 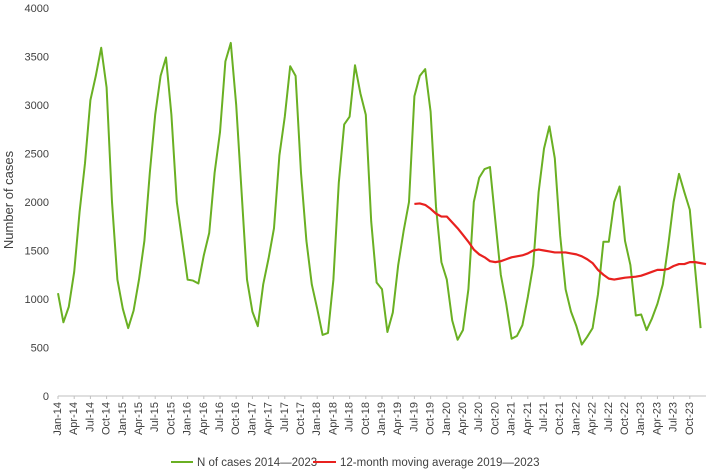 I want to click on x-tick-label: Apr-20, so click(x=463, y=418).